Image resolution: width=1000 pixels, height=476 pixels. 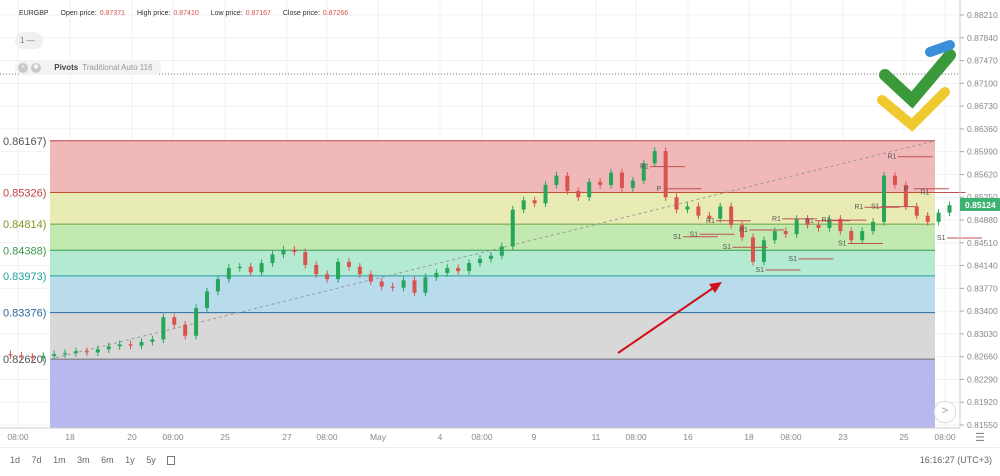 I want to click on price-tick-label: 0.85620, so click(x=982, y=174).